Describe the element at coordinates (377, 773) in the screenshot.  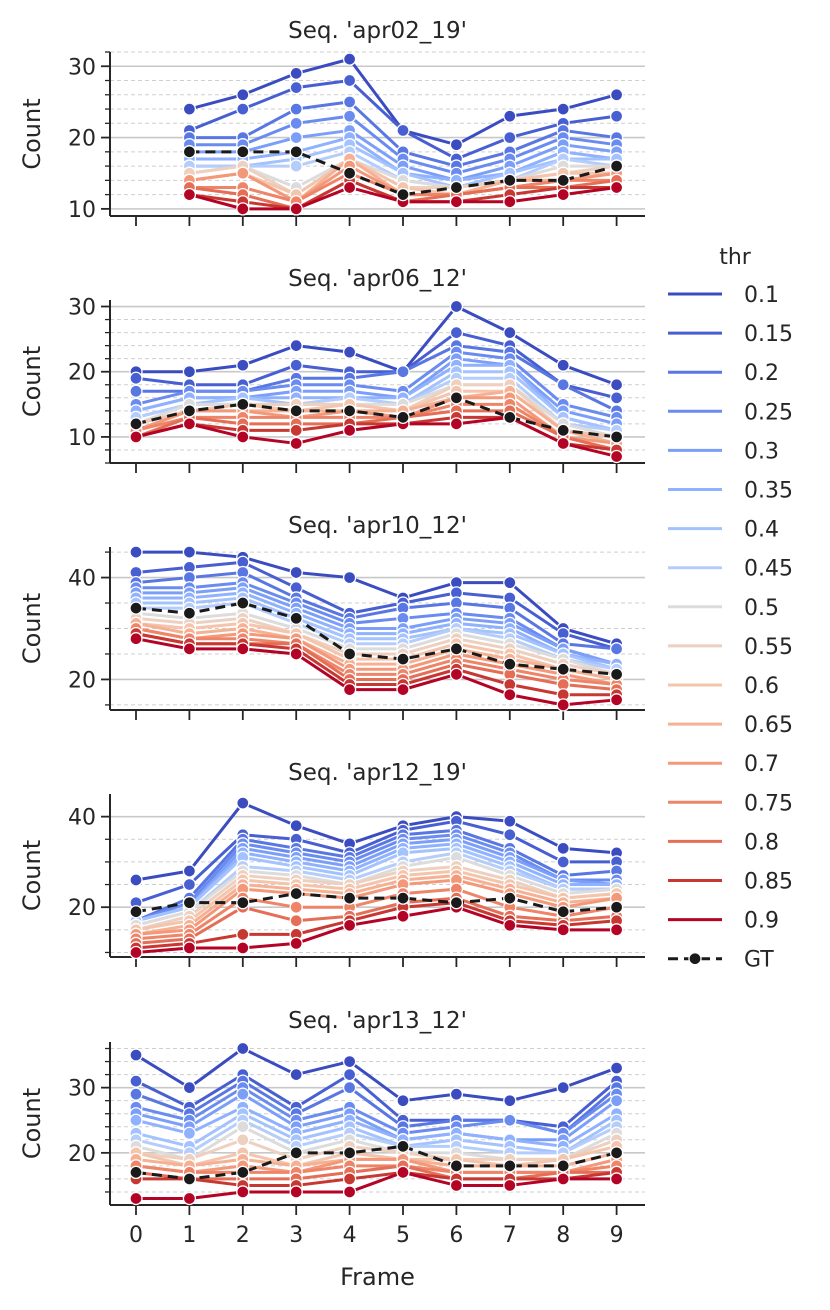
I see `subplot-title: Seq. 'apr12_19'` at that location.